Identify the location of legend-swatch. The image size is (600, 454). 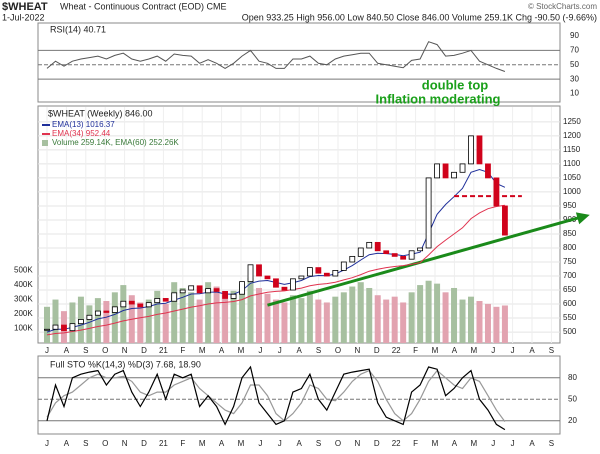
(45, 143).